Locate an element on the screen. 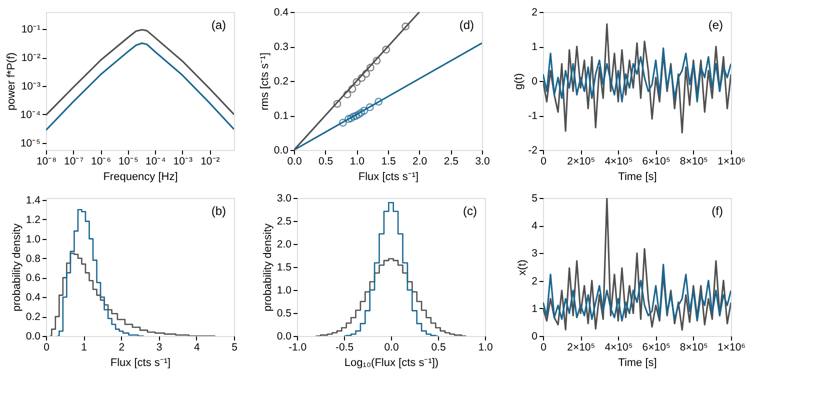  annotation: (a) is located at coordinates (218, 25).